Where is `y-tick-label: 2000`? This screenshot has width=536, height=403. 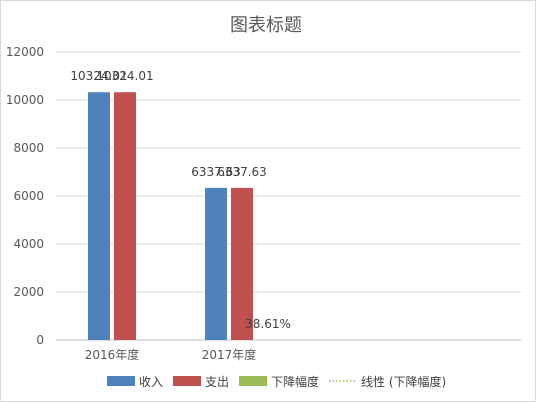
y-tick-label: 2000 is located at coordinates (28, 292).